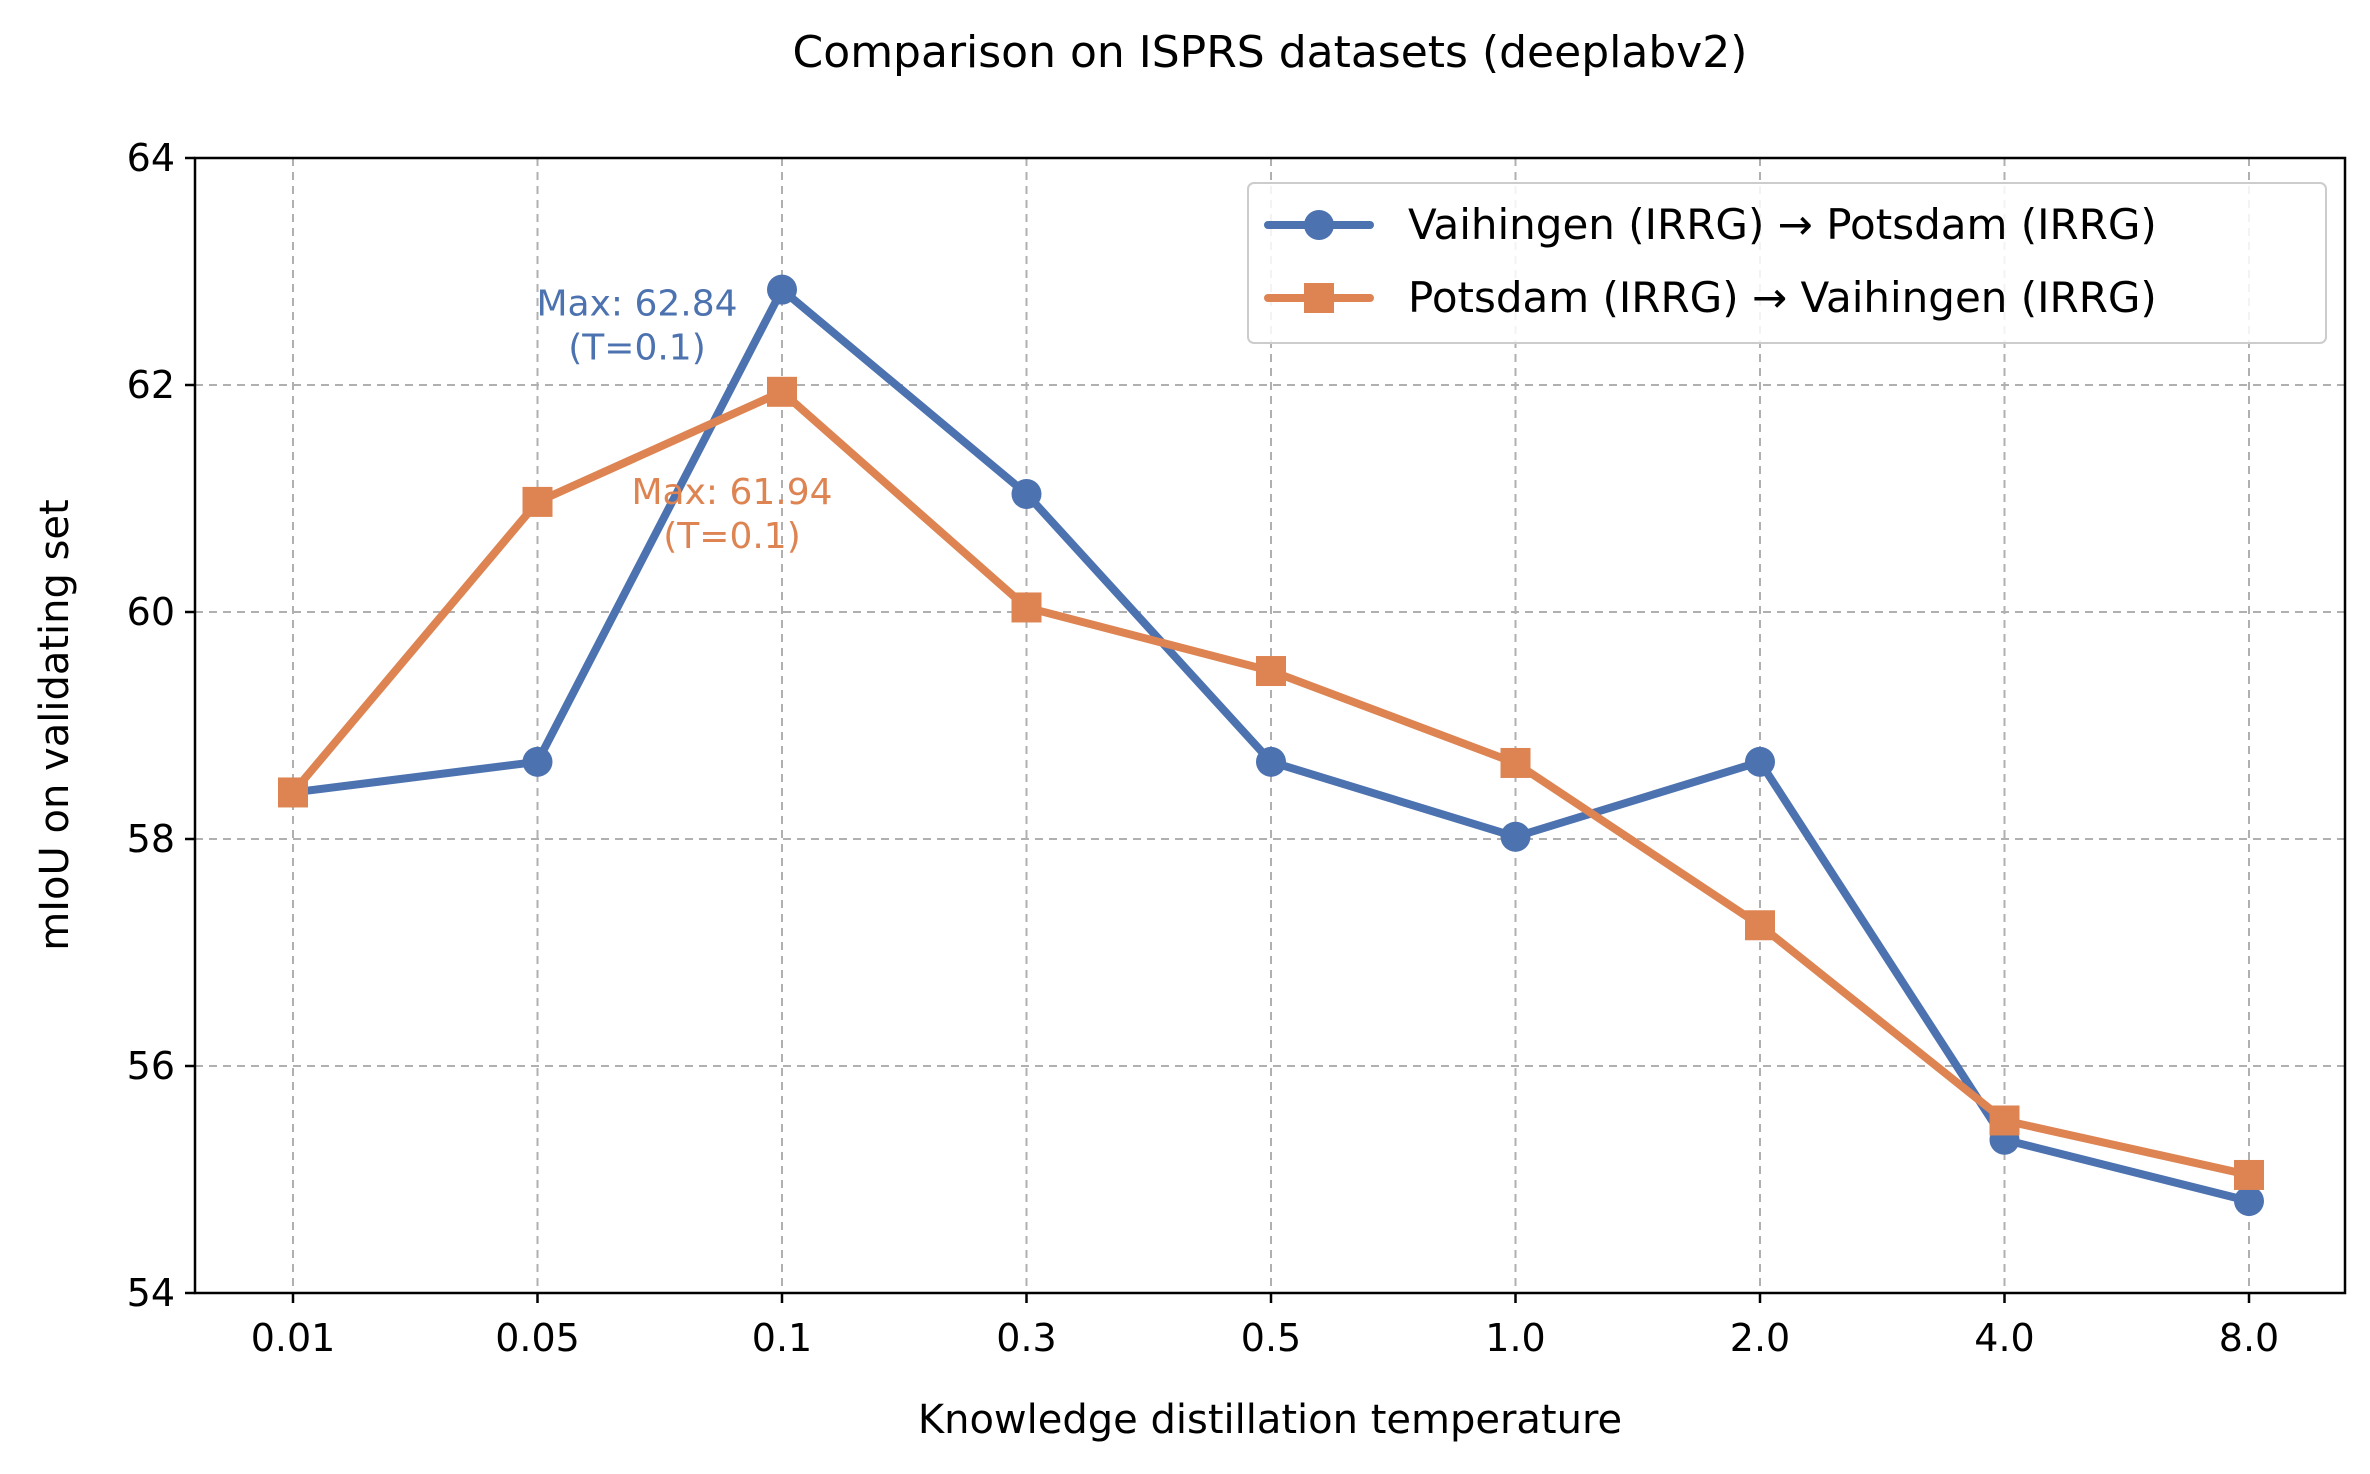  What do you see at coordinates (151, 839) in the screenshot?
I see `y-tick-label: 58` at bounding box center [151, 839].